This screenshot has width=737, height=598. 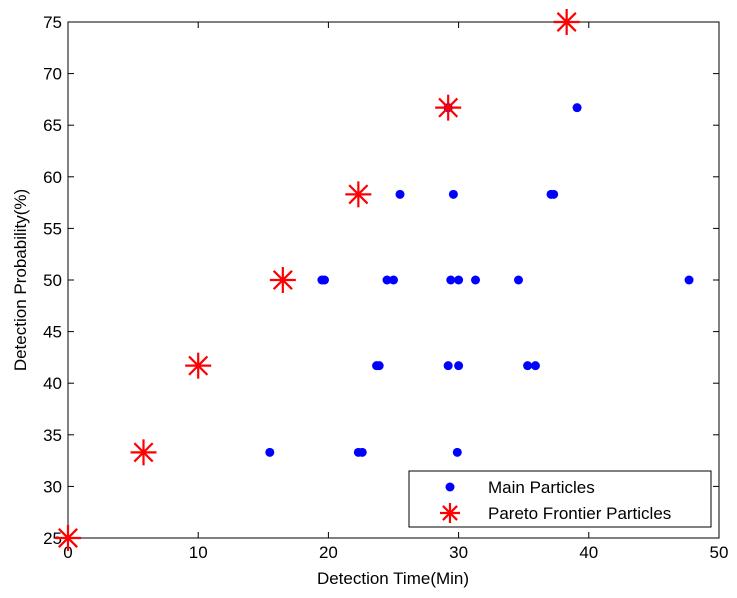 What do you see at coordinates (393, 578) in the screenshot?
I see `x-axis-label: Detection Time(Min)` at bounding box center [393, 578].